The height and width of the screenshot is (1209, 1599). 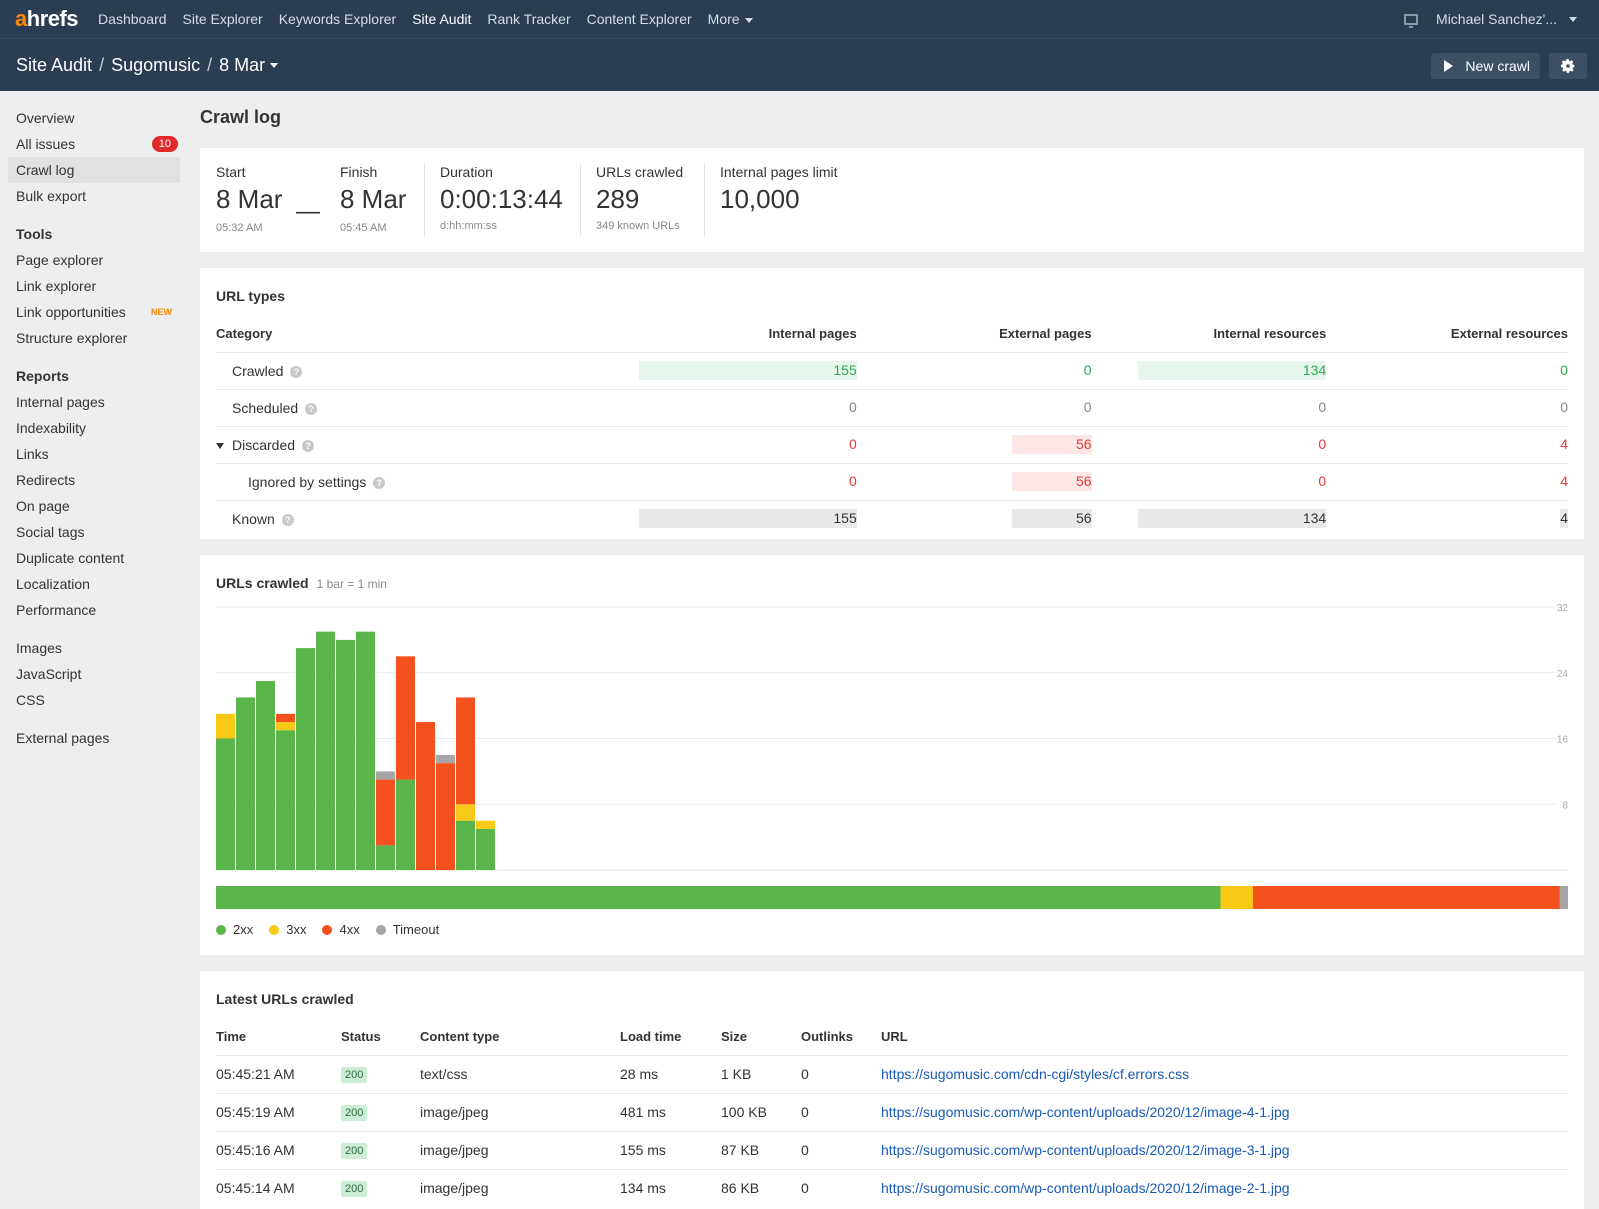 I want to click on duration-stat: Duration 0:00:13:44 d:hh:mm:ss, so click(x=501, y=198).